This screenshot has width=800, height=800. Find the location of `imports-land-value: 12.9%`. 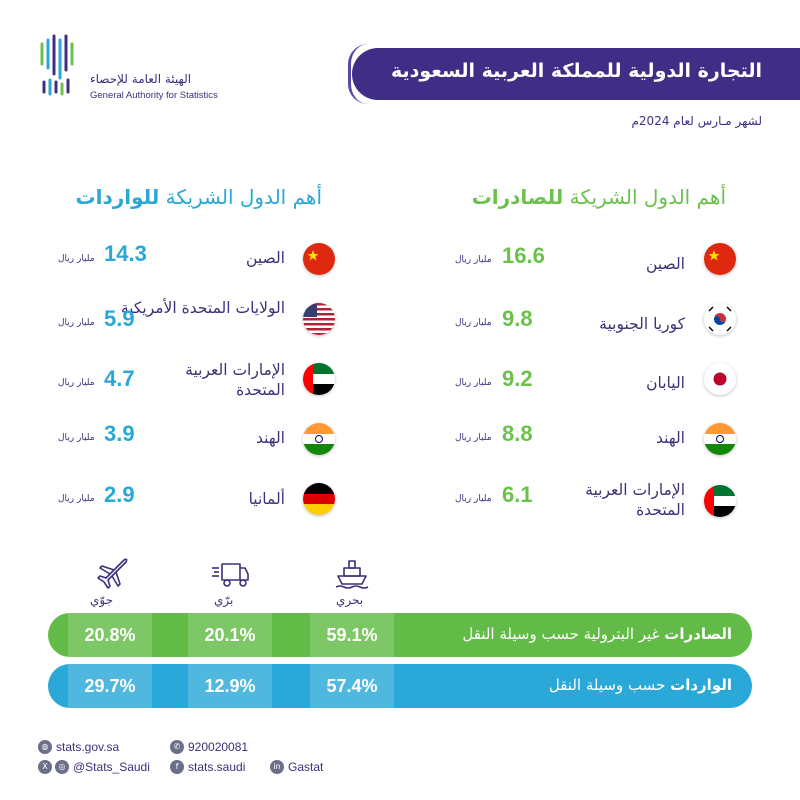

imports-land-value: 12.9% is located at coordinates (230, 686).